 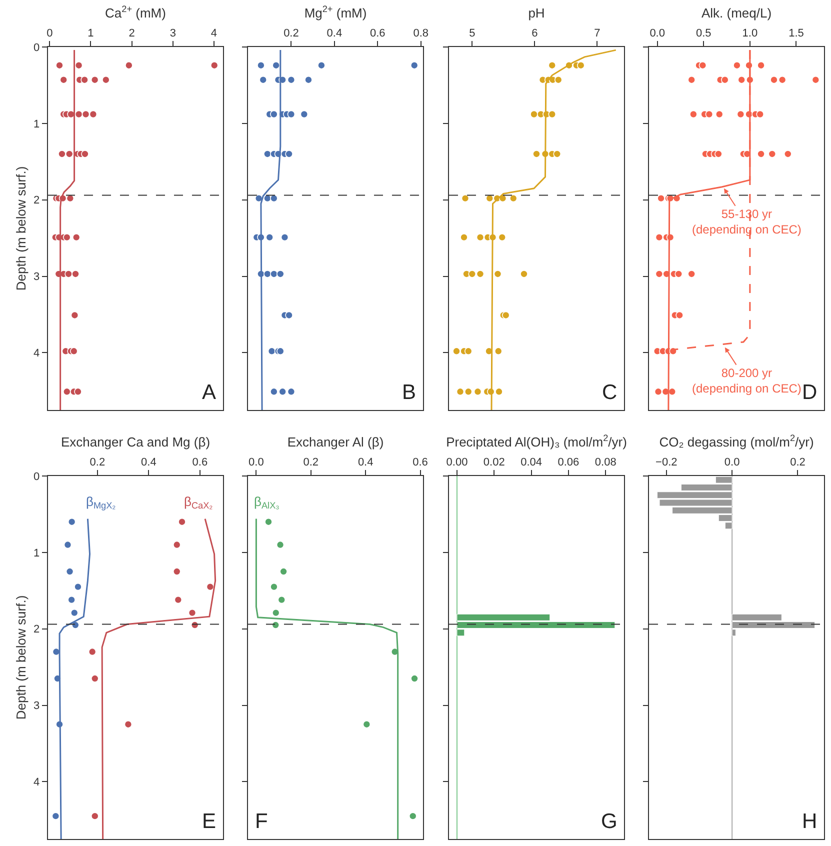 I want to click on x-axis-title: Exchanger Ca and Mg (β), so click(x=135, y=442).